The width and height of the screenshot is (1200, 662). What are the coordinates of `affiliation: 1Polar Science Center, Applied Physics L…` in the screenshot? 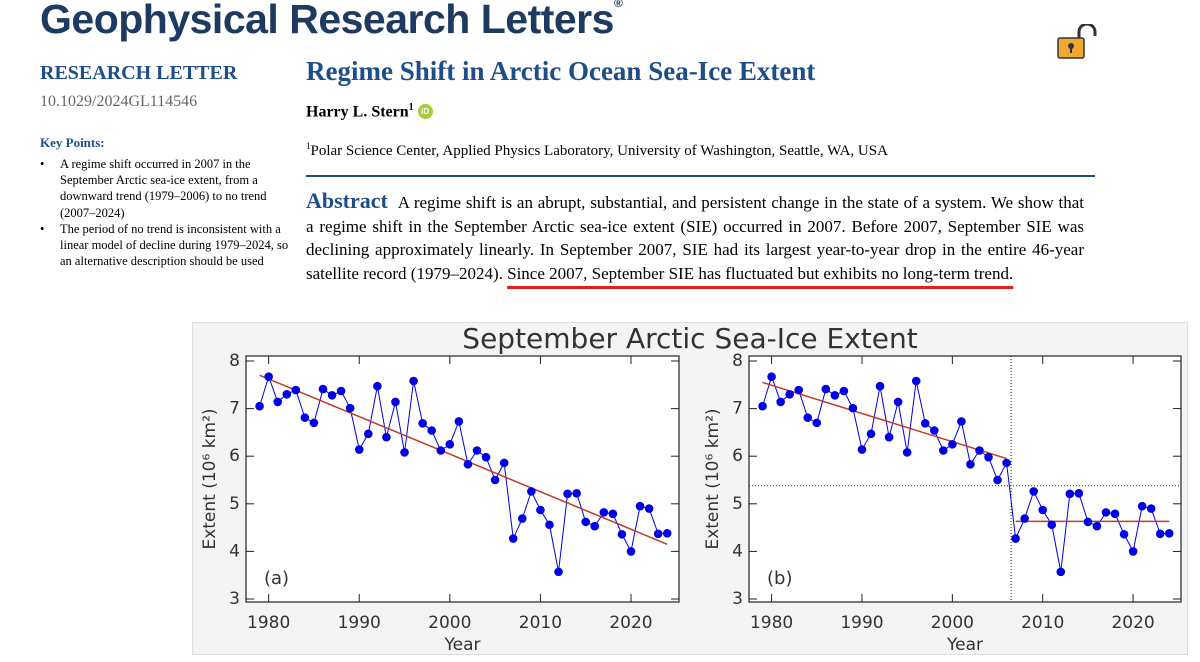 It's located at (597, 150).